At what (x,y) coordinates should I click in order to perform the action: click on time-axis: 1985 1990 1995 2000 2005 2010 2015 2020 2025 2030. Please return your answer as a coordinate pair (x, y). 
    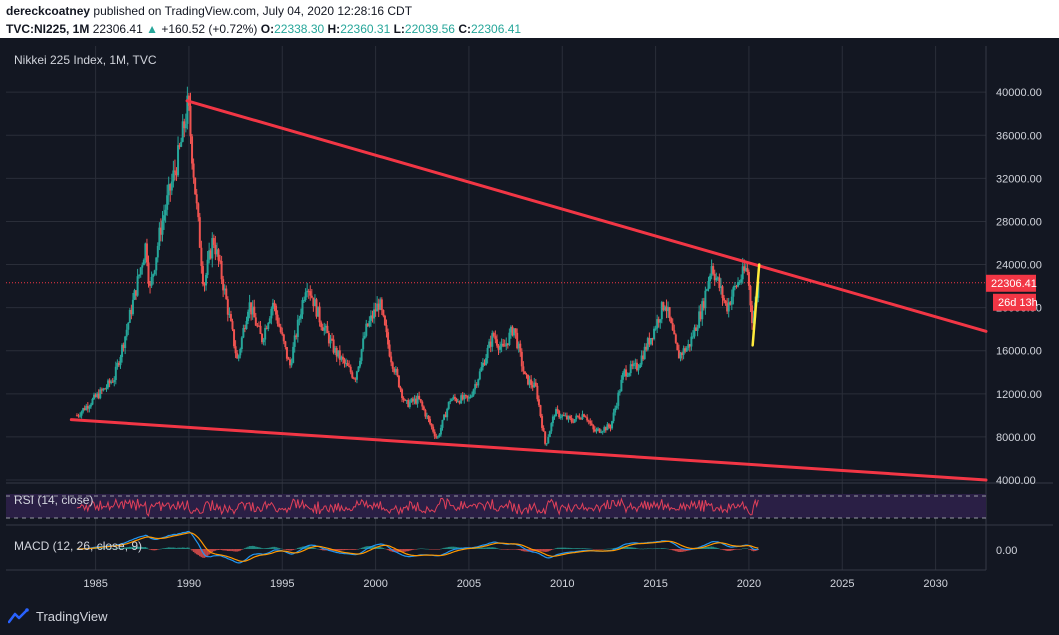
    Looking at the image, I should click on (515, 584).